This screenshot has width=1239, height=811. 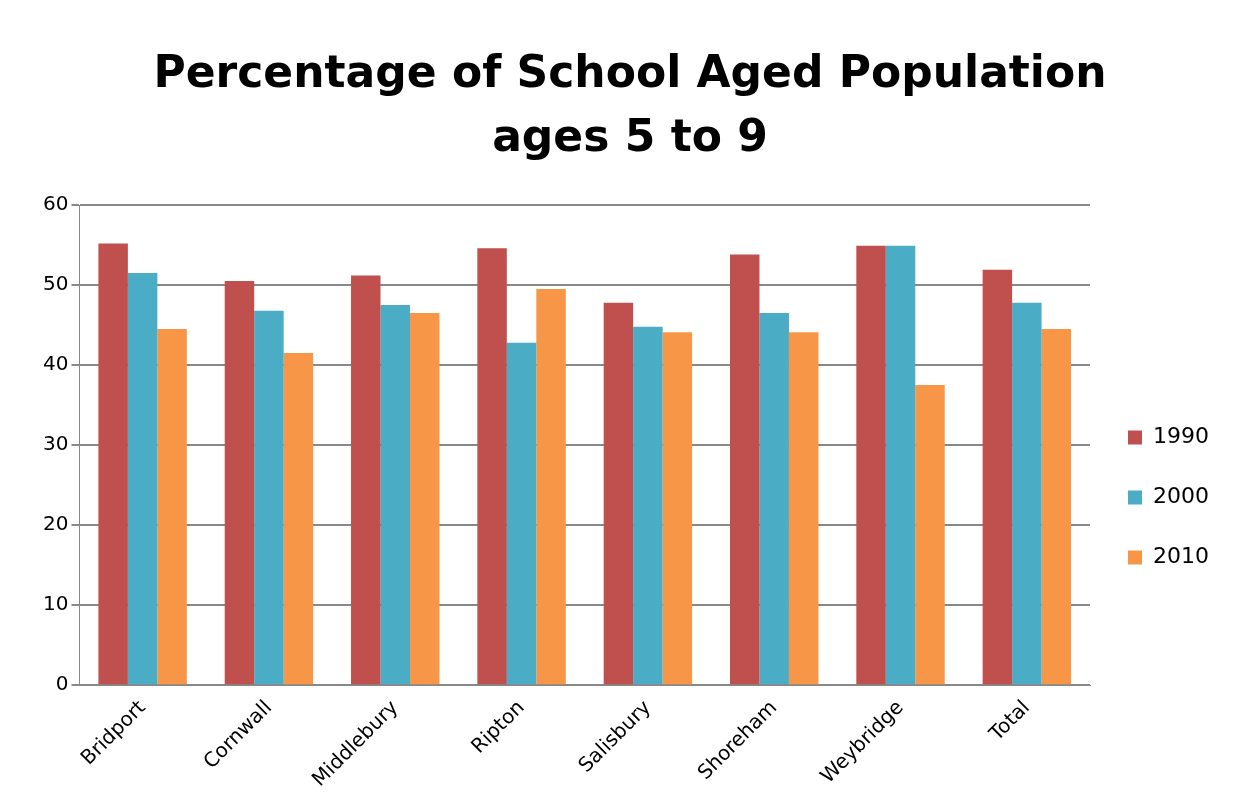 What do you see at coordinates (56, 523) in the screenshot?
I see `y-tick-label: 20` at bounding box center [56, 523].